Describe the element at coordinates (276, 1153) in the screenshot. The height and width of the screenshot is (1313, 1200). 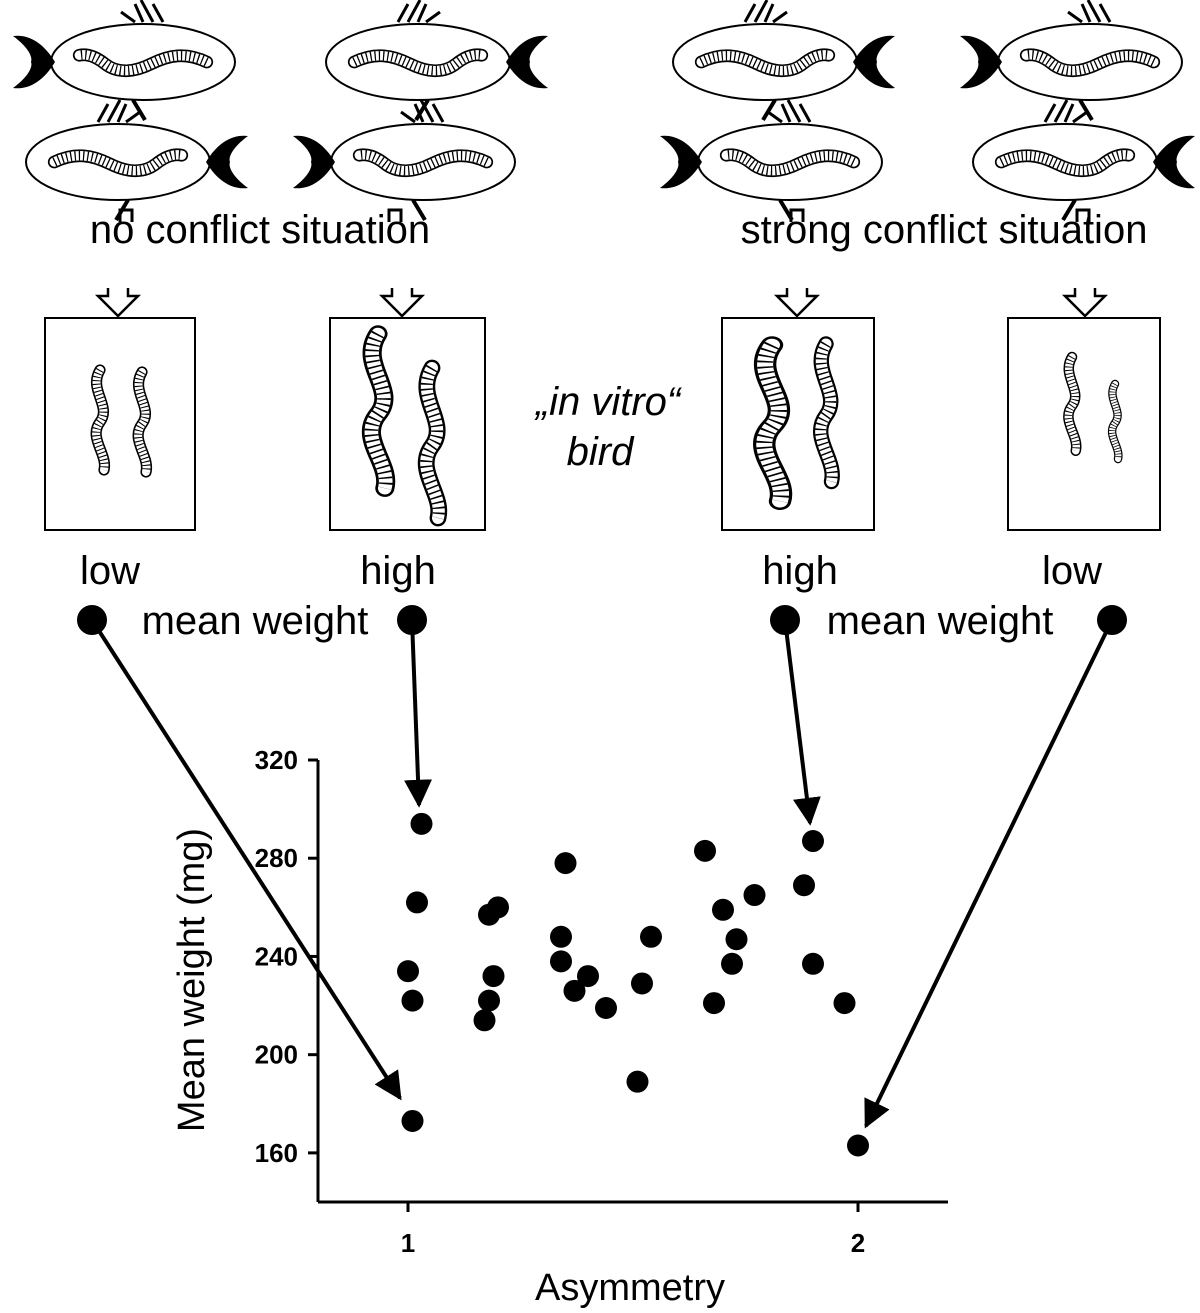
I see `y-tick-label: 160` at that location.